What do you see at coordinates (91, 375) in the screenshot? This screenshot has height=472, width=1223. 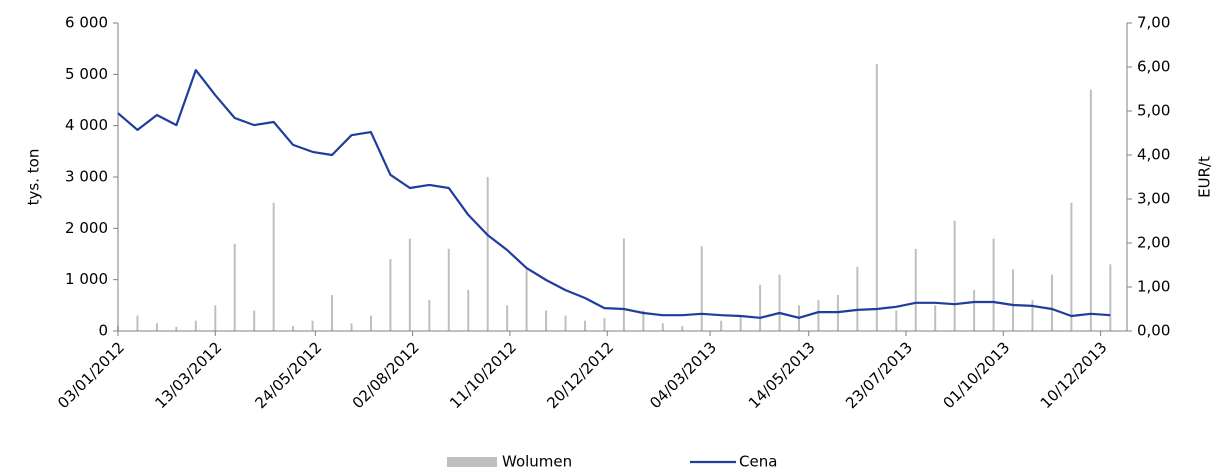 I see `x-tick-label: 03/01/2012` at bounding box center [91, 375].